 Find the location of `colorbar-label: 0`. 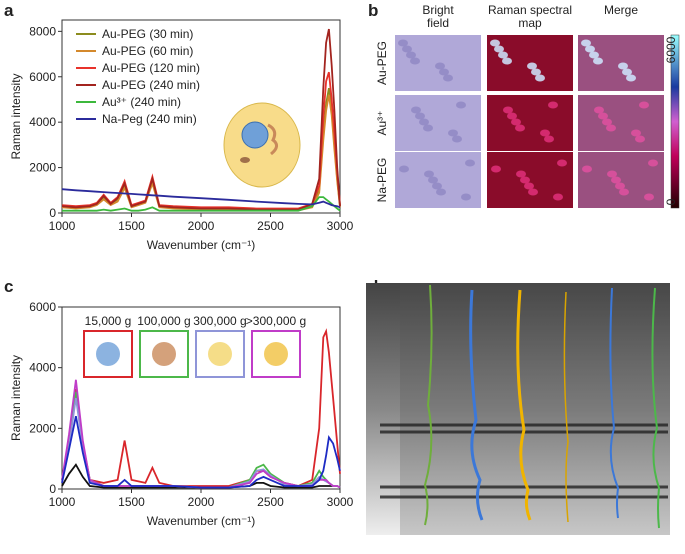

colorbar-label: 0 is located at coordinates (671, 201).